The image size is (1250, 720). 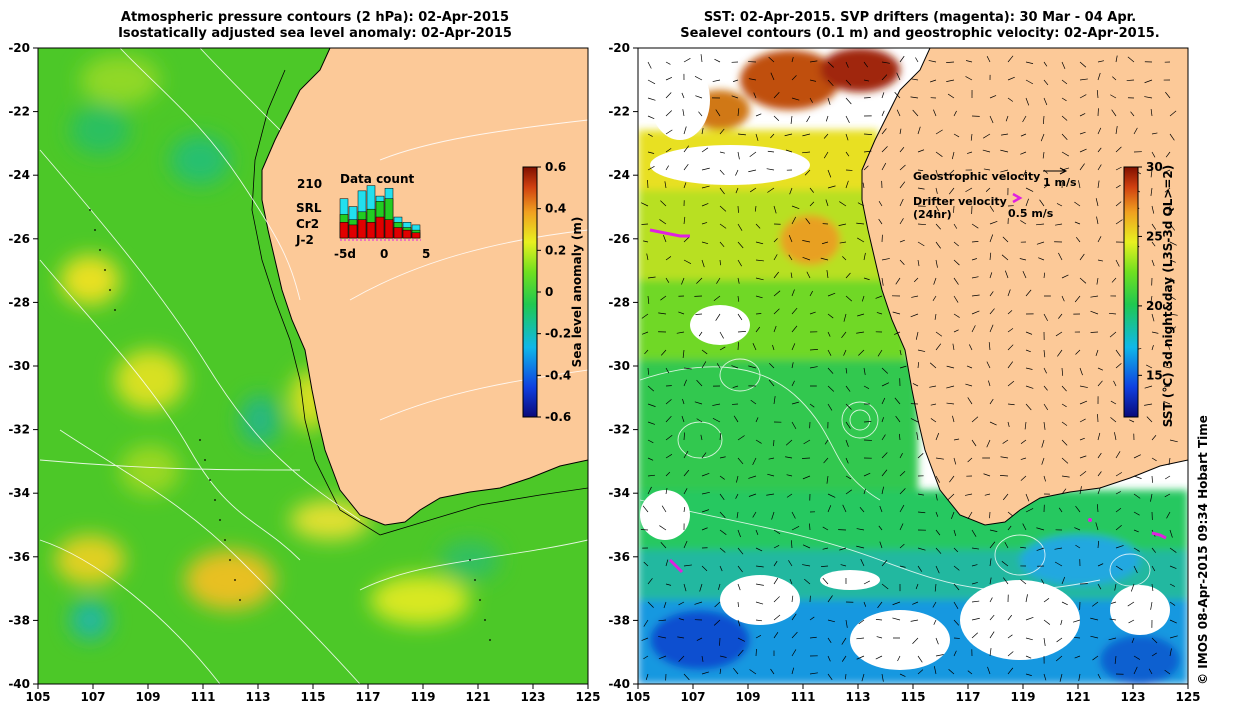 I want to click on left-lat-label: -40, so click(x=19, y=684).